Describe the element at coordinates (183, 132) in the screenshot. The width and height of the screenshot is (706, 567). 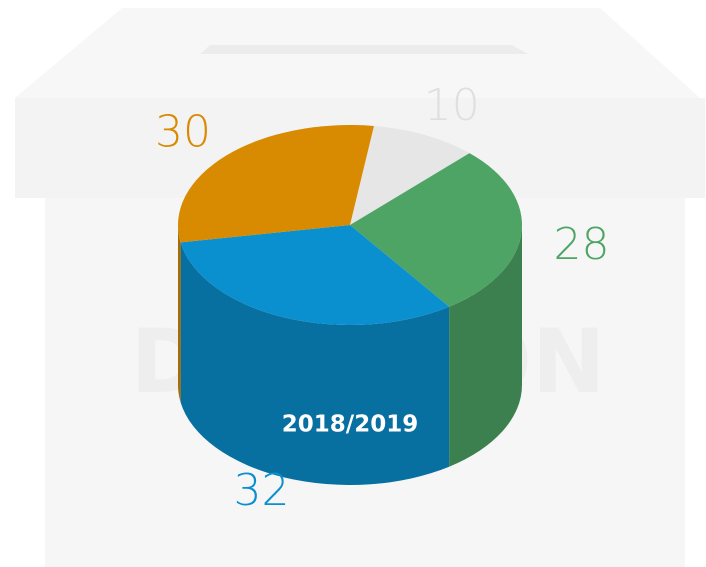
I see `value-label: 30` at that location.